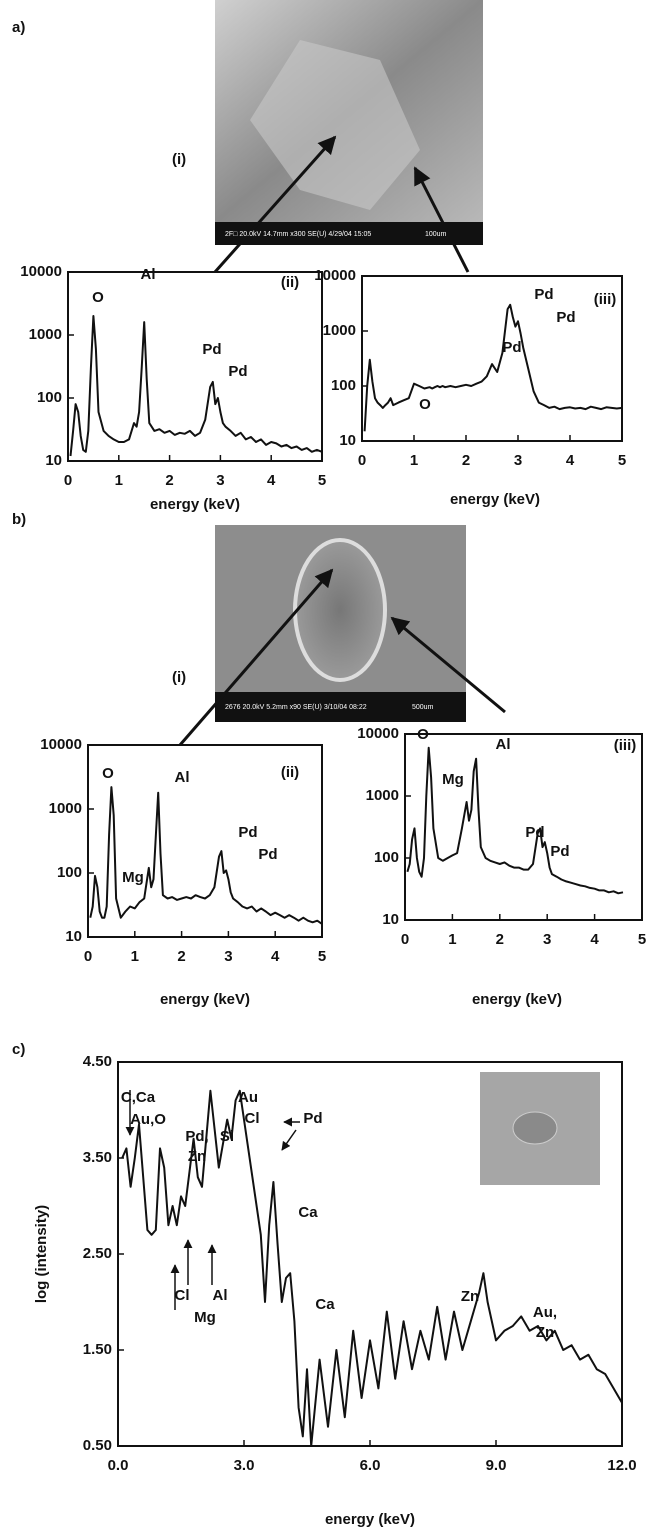 This screenshot has height=1536, width=651. I want to click on x-tick-label: 12.0, so click(621, 1465).